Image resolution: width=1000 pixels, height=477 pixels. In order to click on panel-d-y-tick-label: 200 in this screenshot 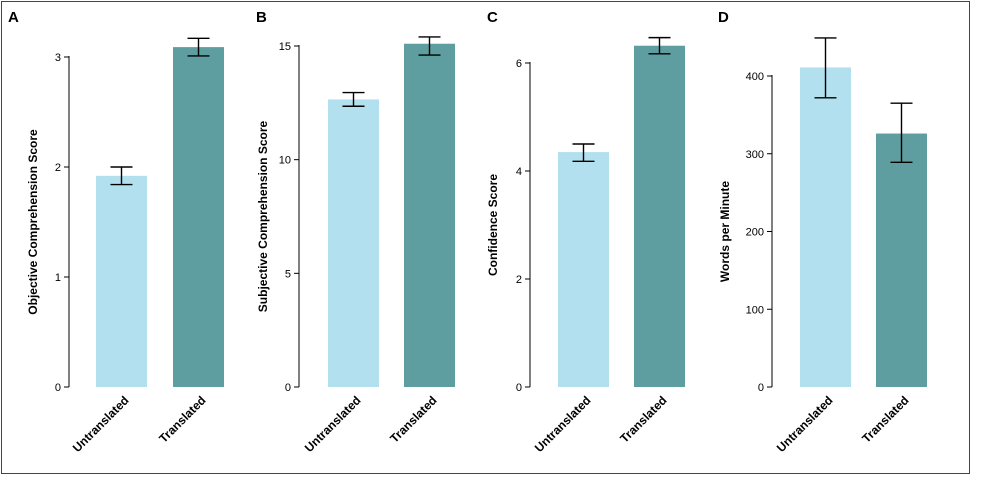, I will do `click(755, 233)`.